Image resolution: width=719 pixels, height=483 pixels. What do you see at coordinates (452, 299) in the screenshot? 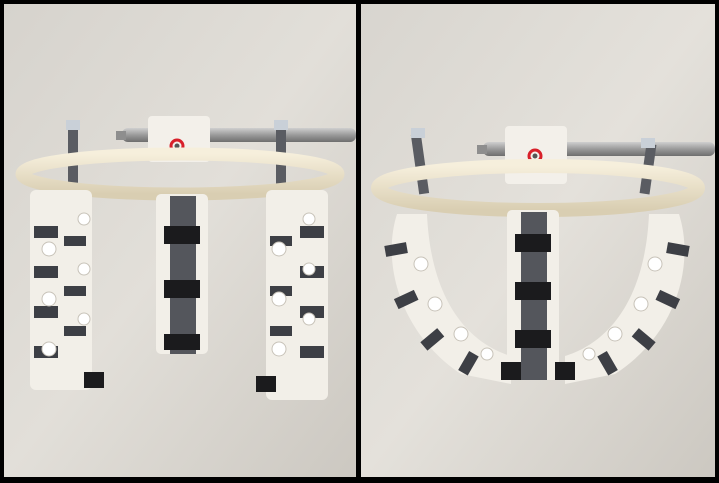
I see `finger-left-curled` at bounding box center [452, 299].